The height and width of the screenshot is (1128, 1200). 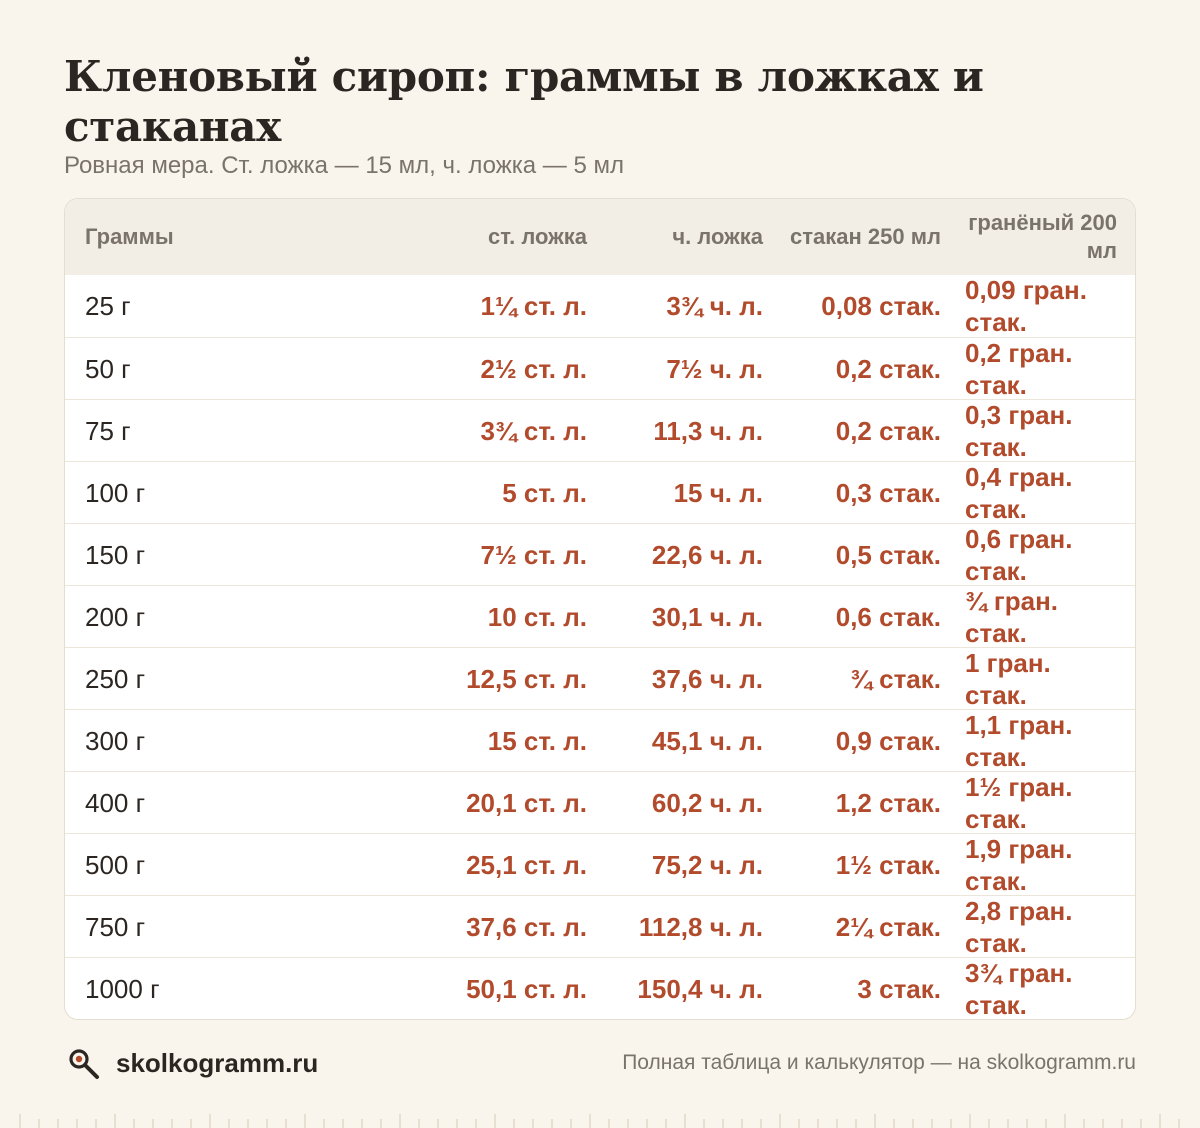 I want to click on magnifier-icon, so click(x=84, y=1064).